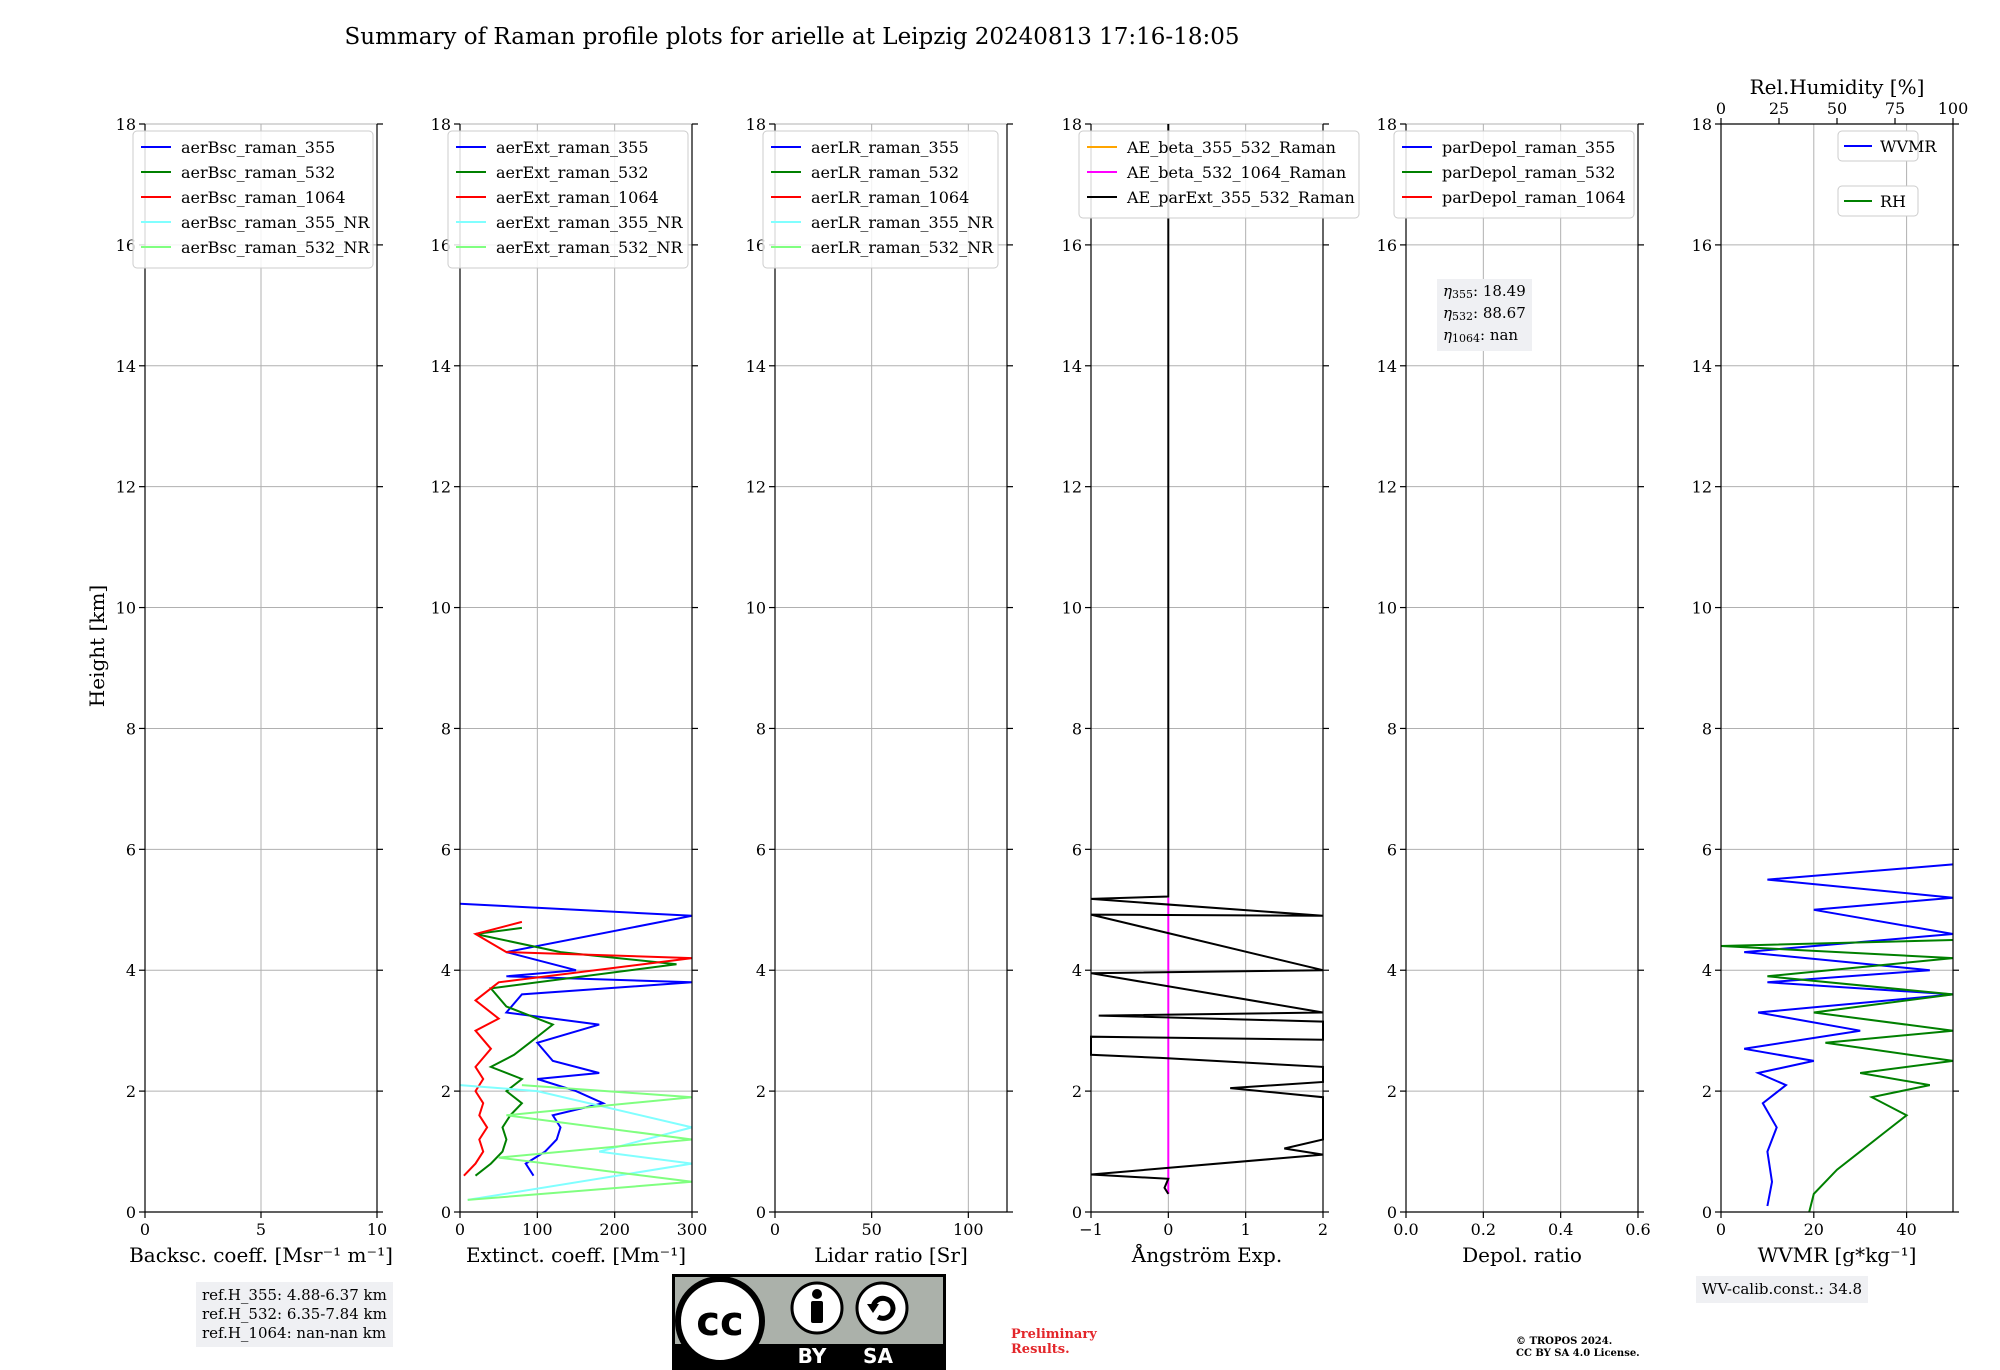 Image resolution: width=2000 pixels, height=1370 pixels. What do you see at coordinates (572, 147) in the screenshot?
I see `legend-entry: aerExt_raman_355` at bounding box center [572, 147].